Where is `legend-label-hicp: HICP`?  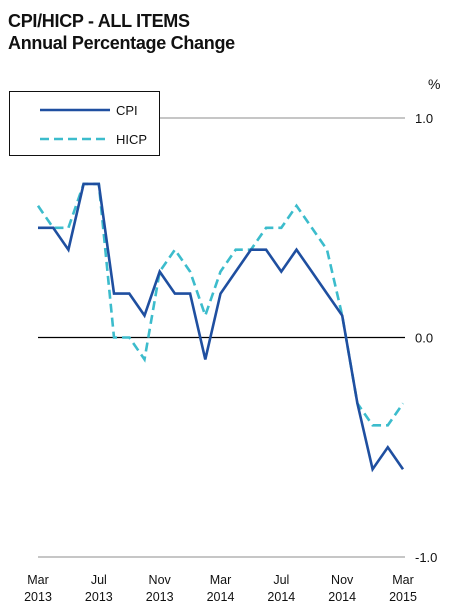
legend-label-hicp: HICP is located at coordinates (131, 139).